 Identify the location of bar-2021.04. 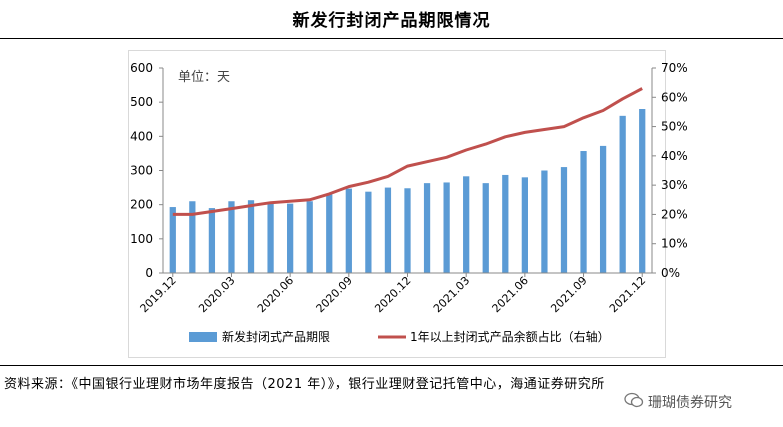
(485, 228).